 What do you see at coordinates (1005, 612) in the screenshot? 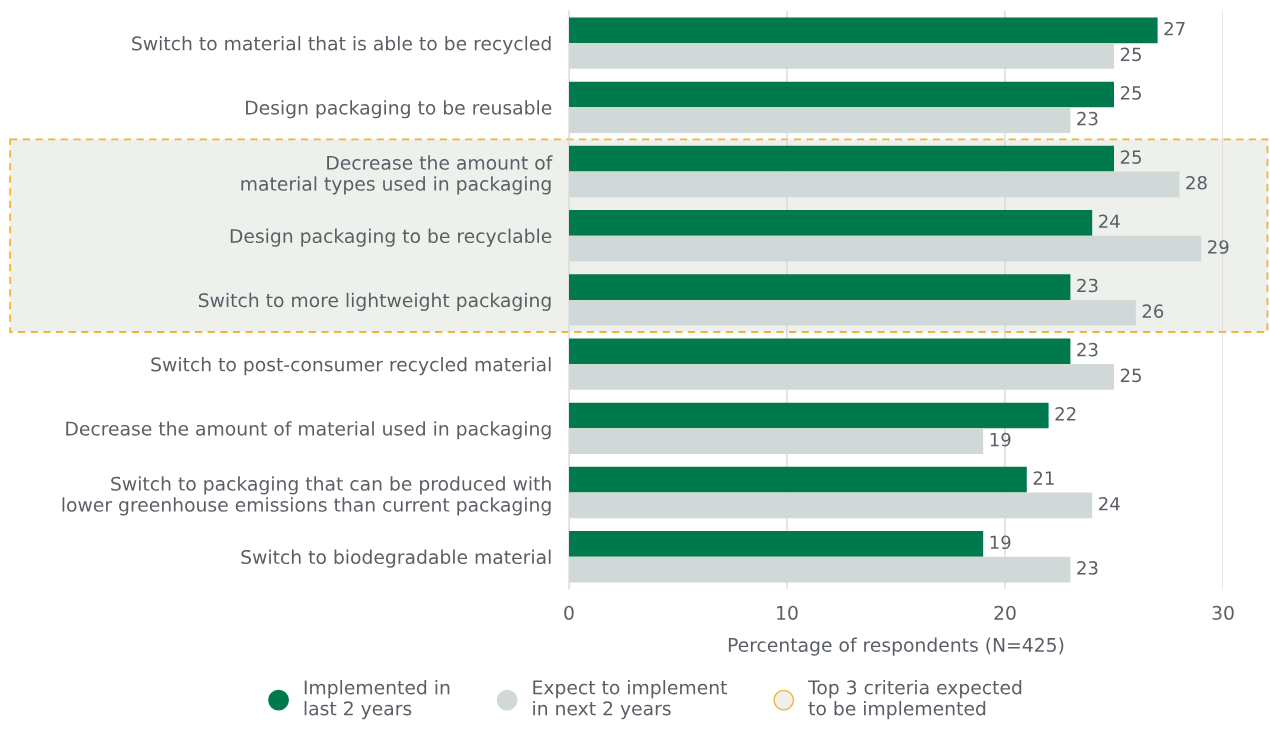
I see `x-tick-label: 20` at bounding box center [1005, 612].